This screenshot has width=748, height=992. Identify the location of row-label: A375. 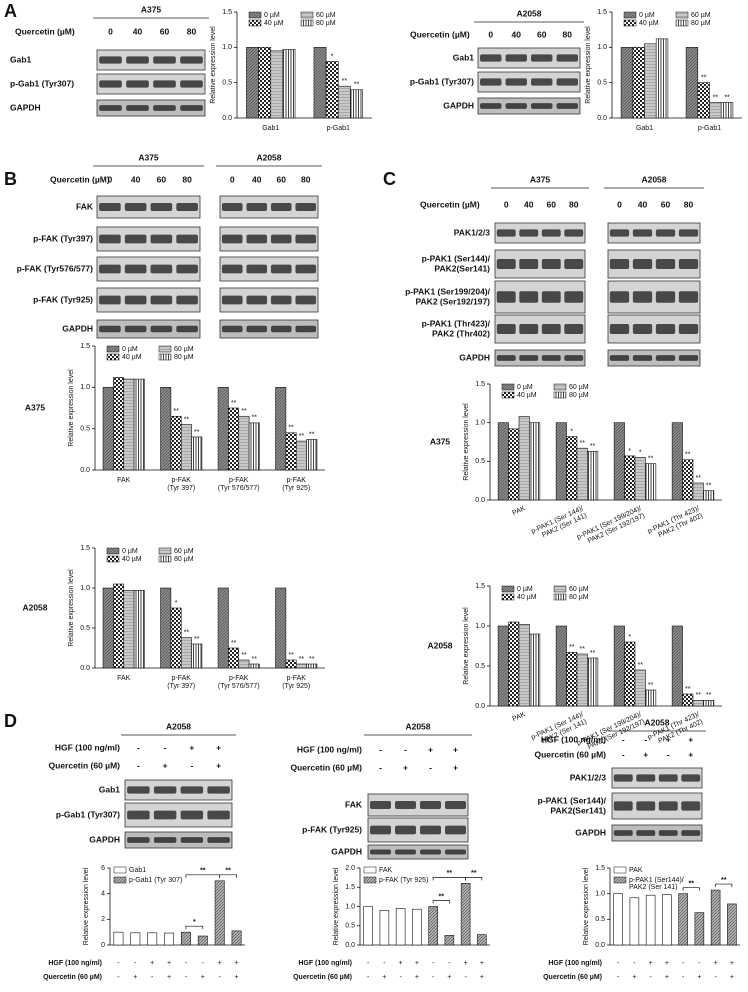
(35, 407).